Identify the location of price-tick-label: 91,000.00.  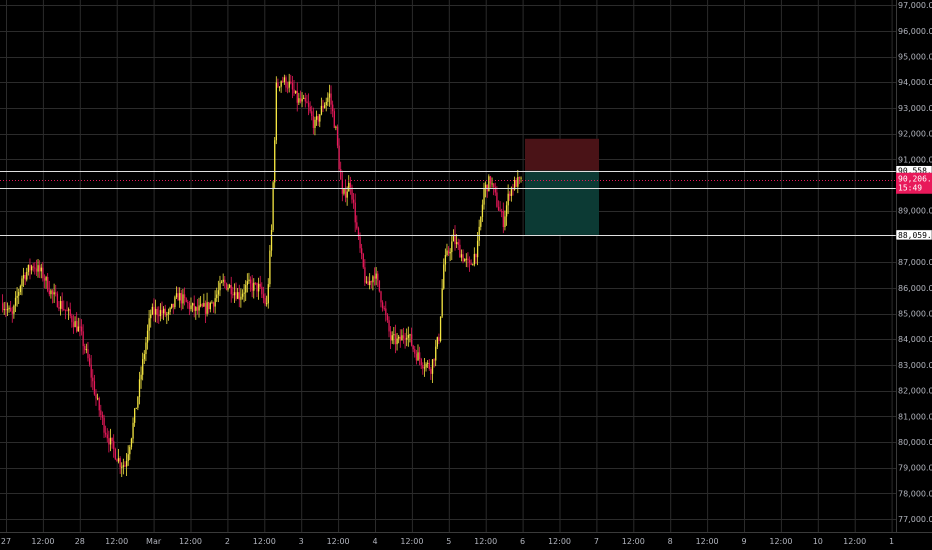
(915, 159).